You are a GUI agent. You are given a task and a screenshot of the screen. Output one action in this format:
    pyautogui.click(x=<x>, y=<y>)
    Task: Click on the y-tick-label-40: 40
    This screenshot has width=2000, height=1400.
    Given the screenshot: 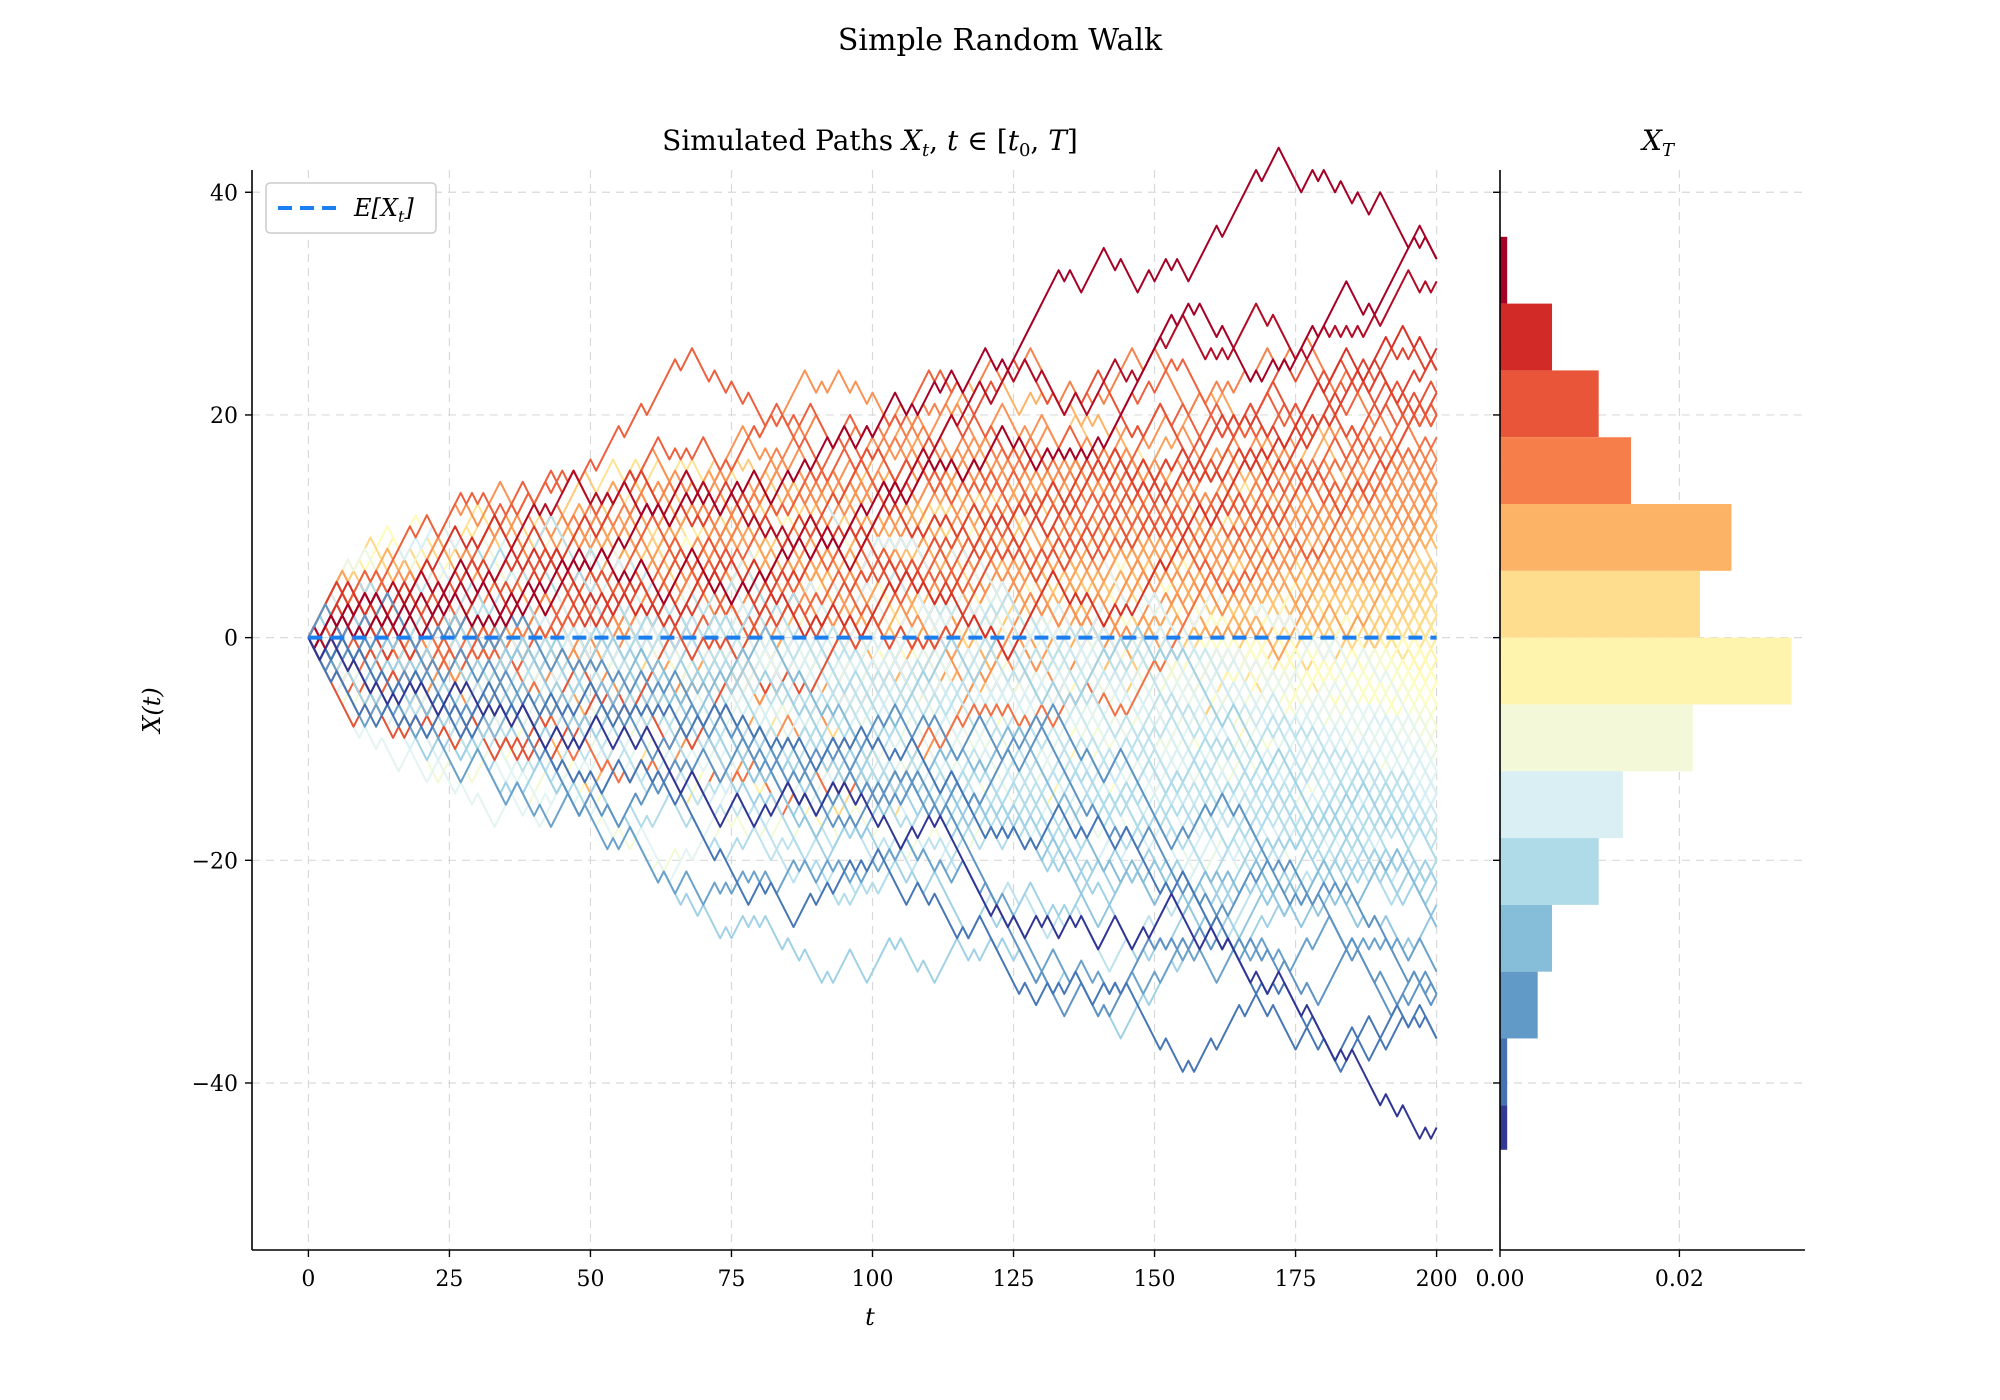 What is the action you would take?
    pyautogui.click(x=224, y=193)
    